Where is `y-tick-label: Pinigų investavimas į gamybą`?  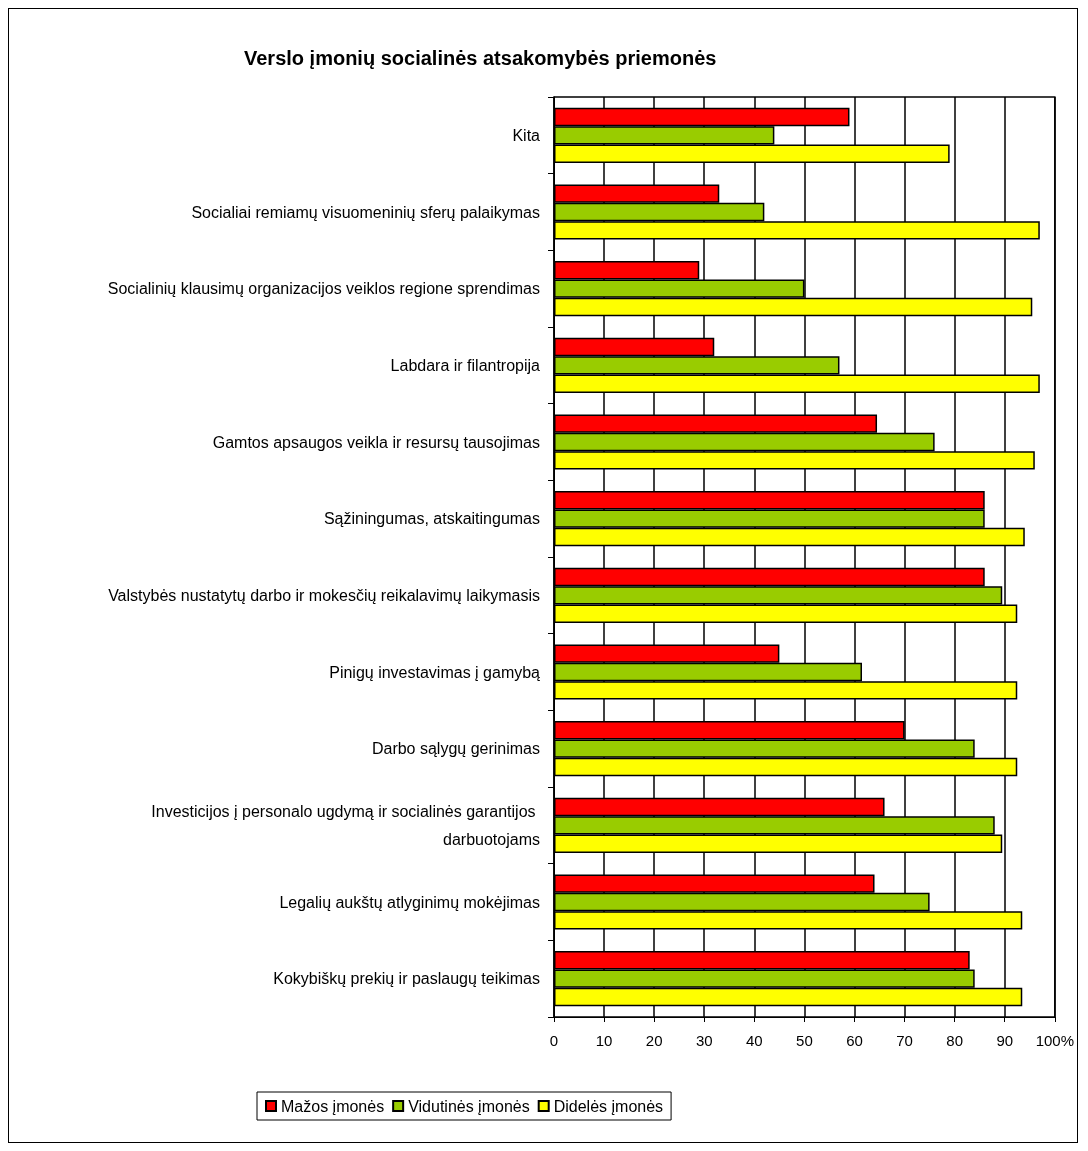
y-tick-label: Pinigų investavimas į gamybą is located at coordinates (435, 672).